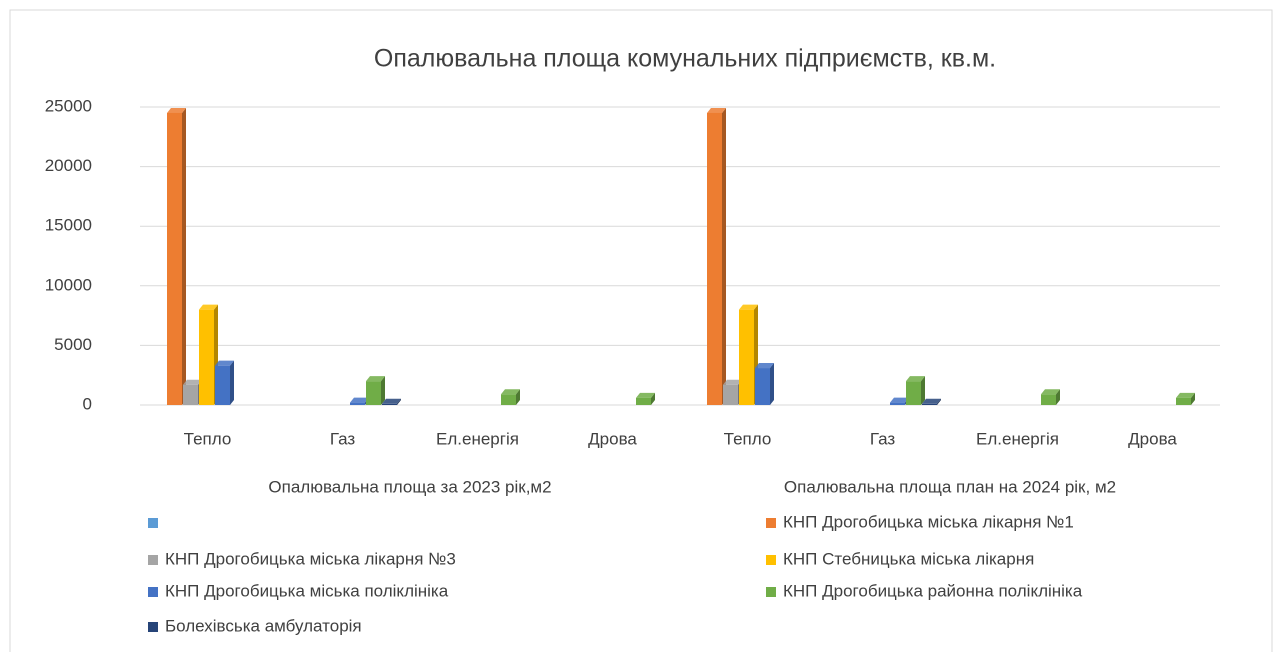 The image size is (1283, 652). I want to click on legend-label: Болехівська амбулаторія, so click(263, 625).